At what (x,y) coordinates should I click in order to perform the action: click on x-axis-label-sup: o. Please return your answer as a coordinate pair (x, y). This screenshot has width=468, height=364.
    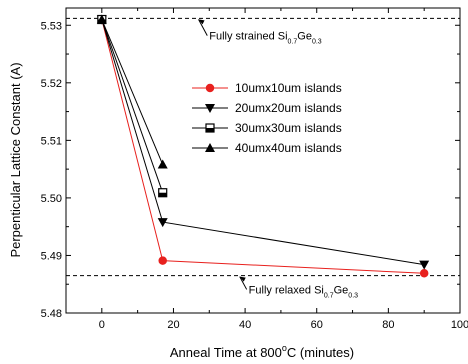
    Looking at the image, I should click on (284, 348).